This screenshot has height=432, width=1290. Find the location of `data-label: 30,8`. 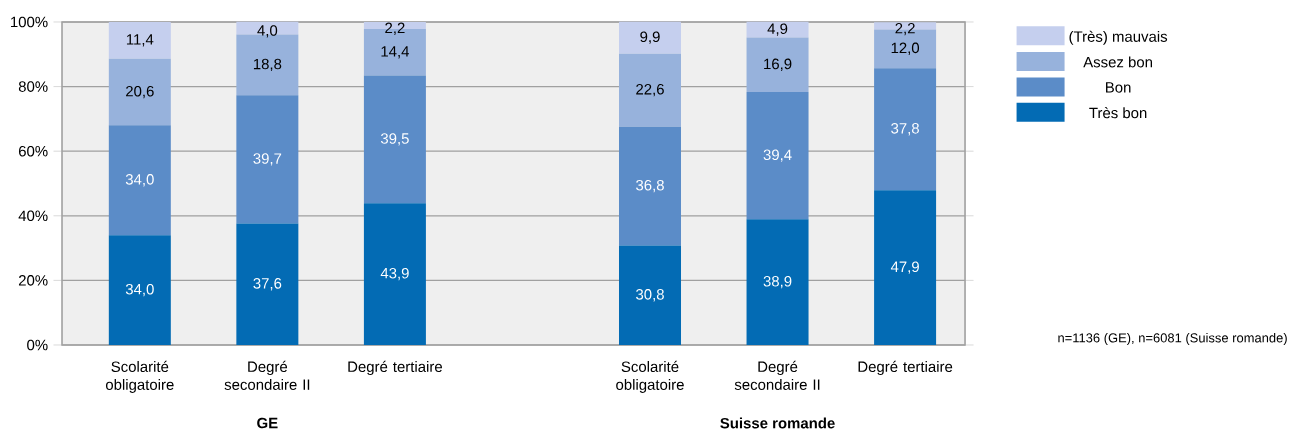

data-label: 30,8 is located at coordinates (650, 295).